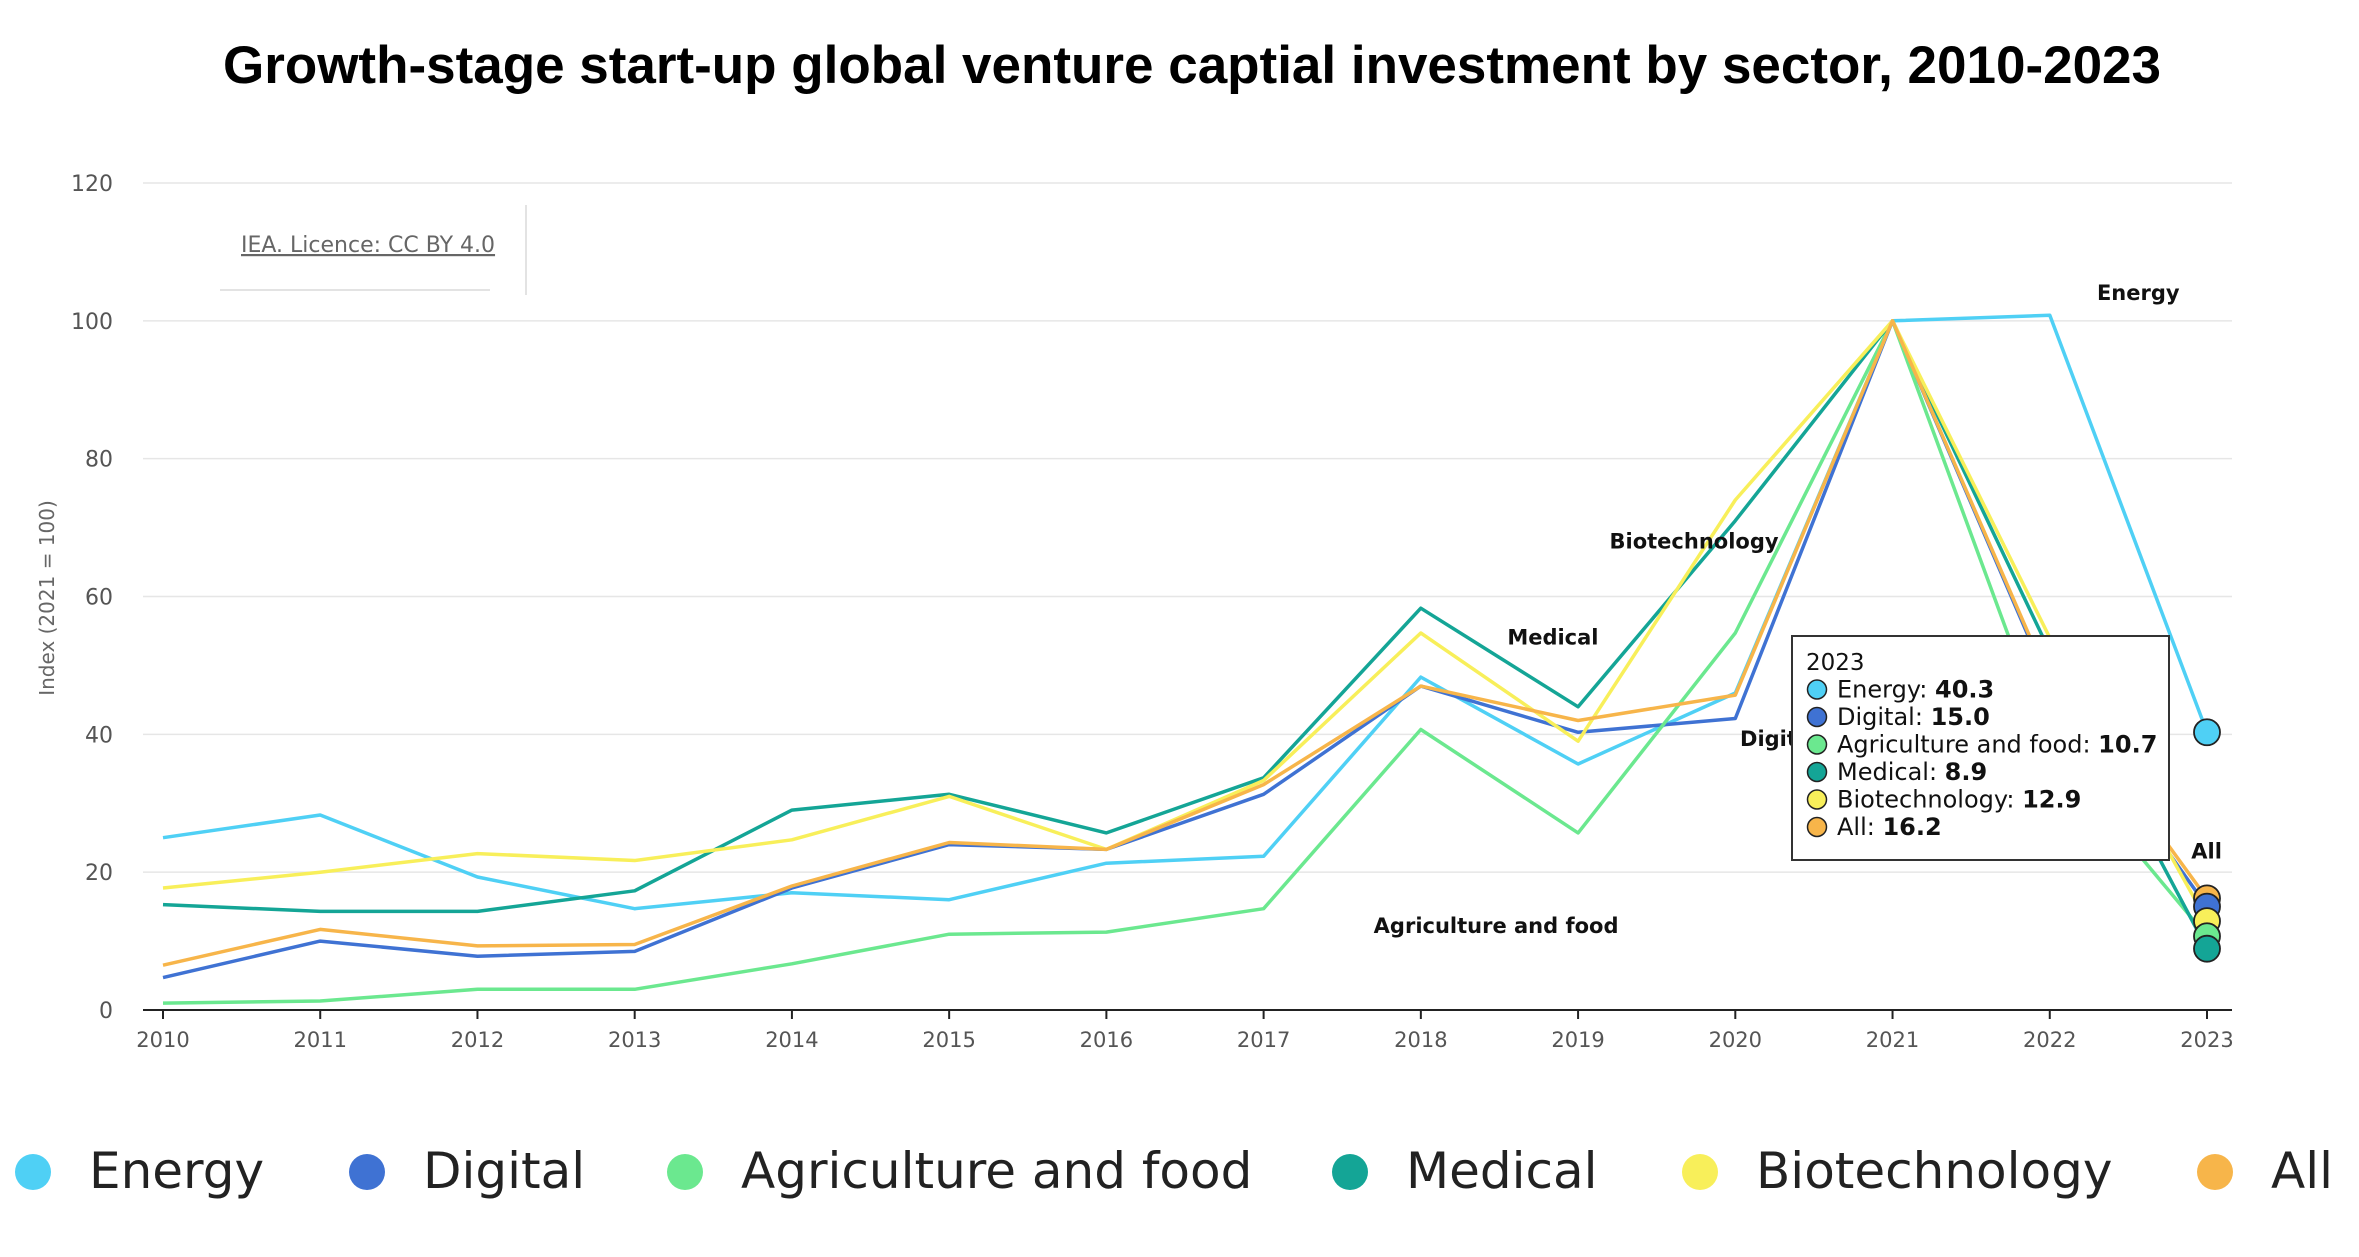 The height and width of the screenshot is (1257, 2359). Describe the element at coordinates (1502, 1171) in the screenshot. I see `legend-label-medical: Medical` at that location.